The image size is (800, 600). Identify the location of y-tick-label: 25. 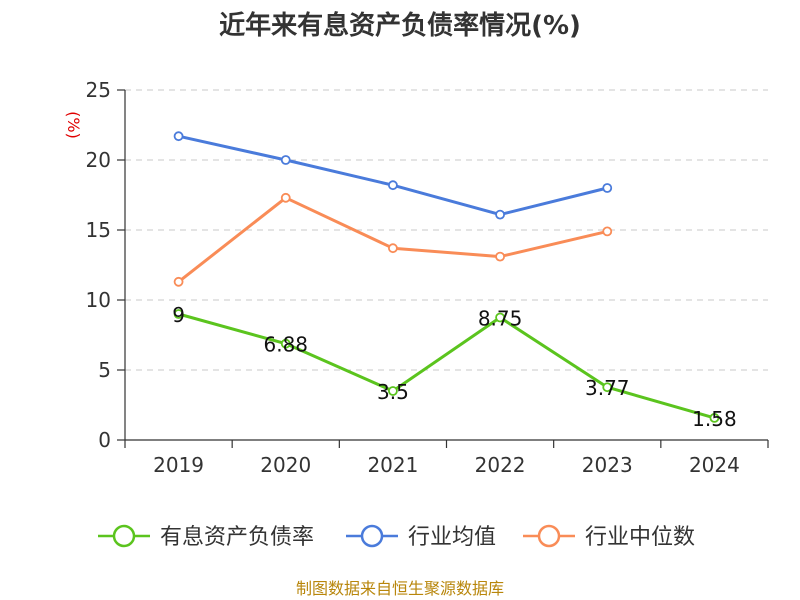
(98, 90).